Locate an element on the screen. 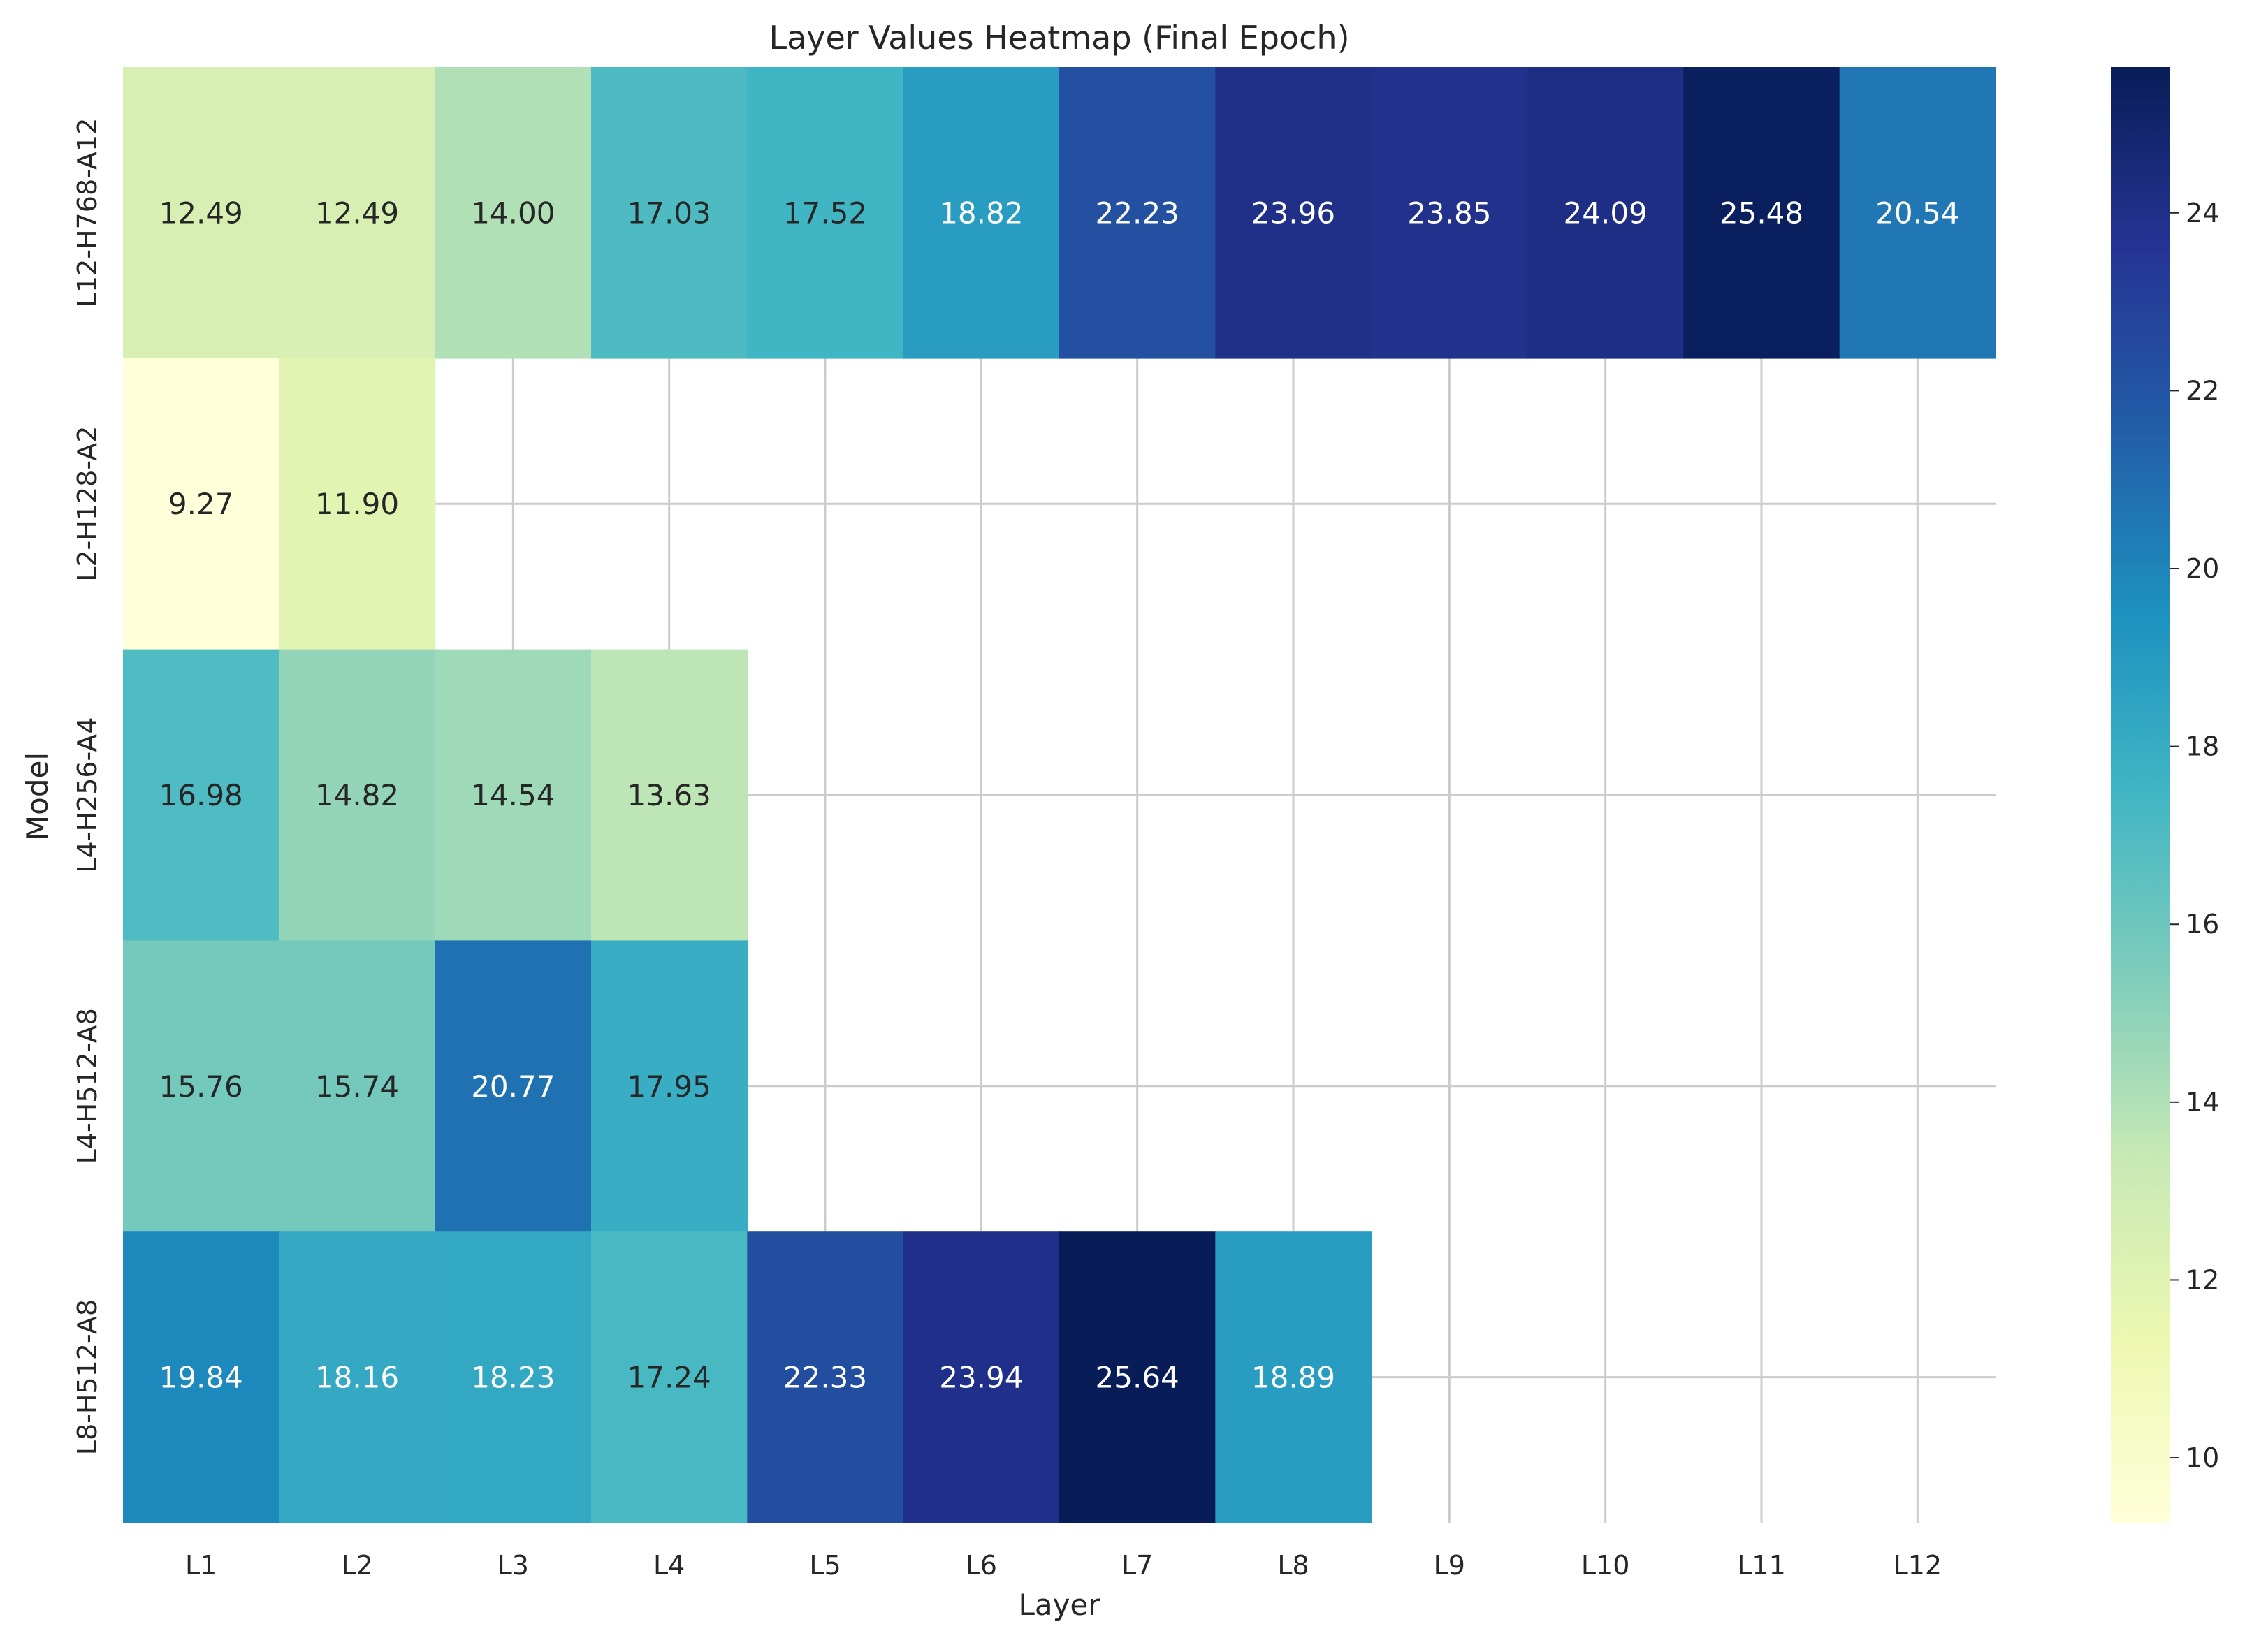 The height and width of the screenshot is (1645, 2268). x-tick-label: L4 is located at coordinates (669, 1565).